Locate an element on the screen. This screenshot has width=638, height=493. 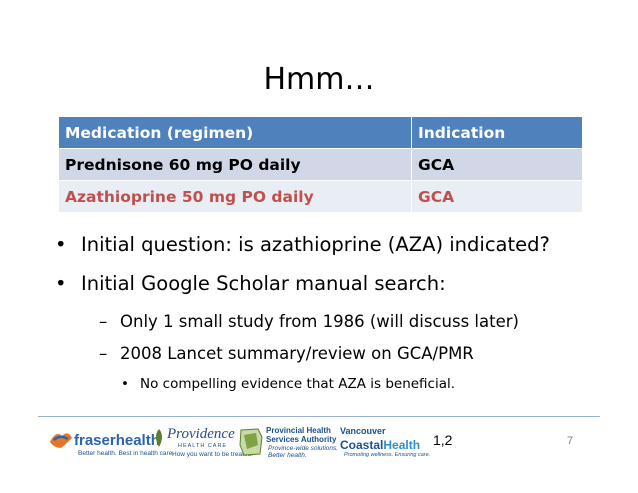
reference-number: 1,2 is located at coordinates (443, 440).